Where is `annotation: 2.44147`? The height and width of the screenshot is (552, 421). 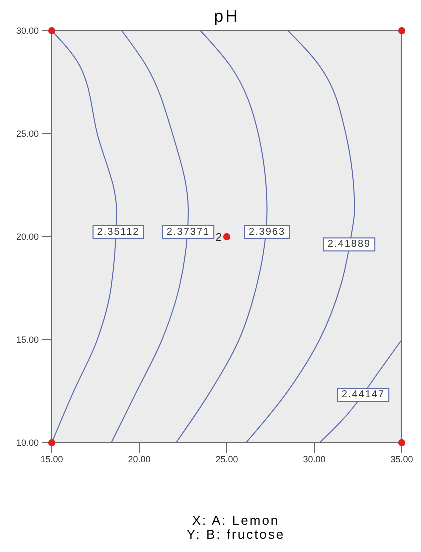
annotation: 2.44147 is located at coordinates (364, 395).